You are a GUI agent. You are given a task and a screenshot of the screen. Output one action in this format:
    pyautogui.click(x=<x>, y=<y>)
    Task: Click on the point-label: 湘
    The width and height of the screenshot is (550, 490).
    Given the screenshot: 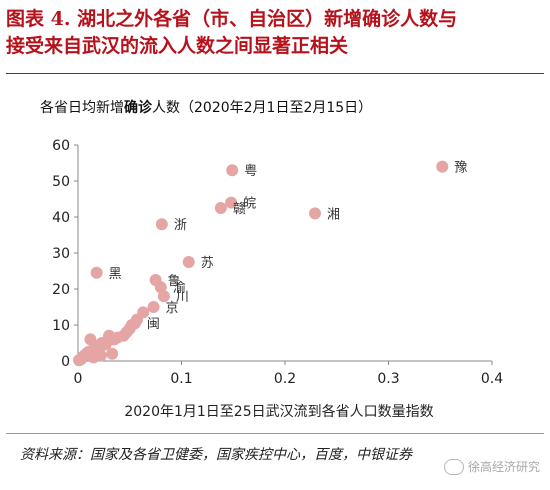 What is the action you would take?
    pyautogui.click(x=333, y=214)
    